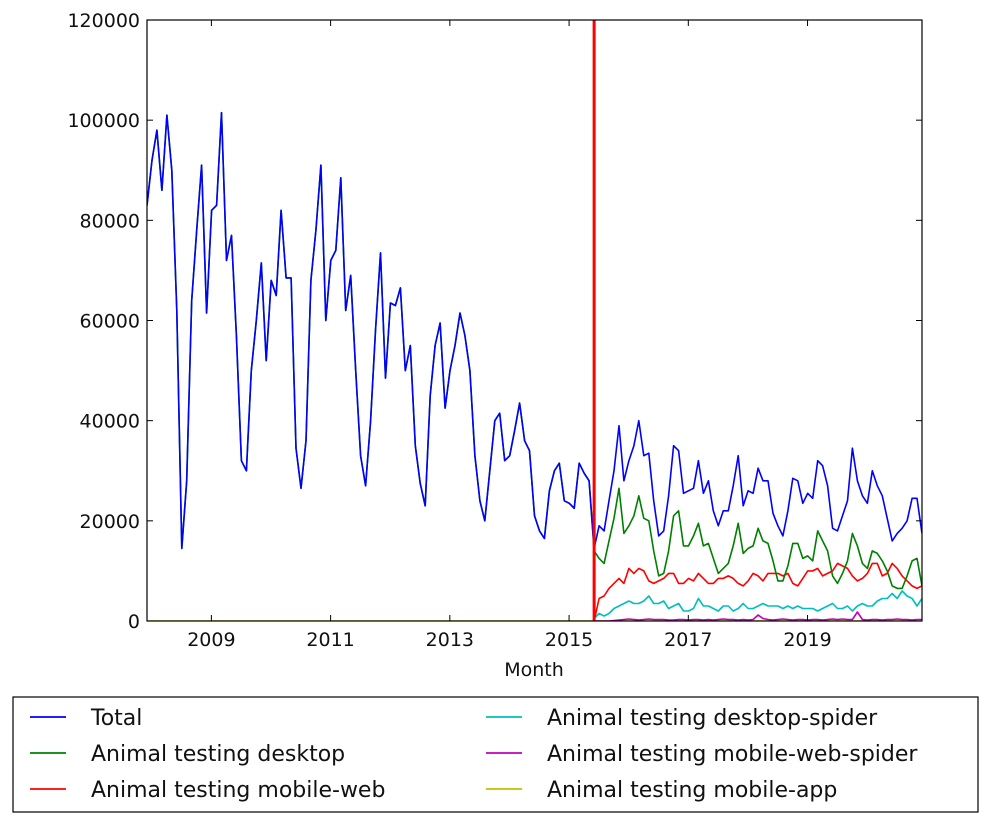 The height and width of the screenshot is (817, 990). I want to click on y-tick-label: 20000, so click(110, 522).